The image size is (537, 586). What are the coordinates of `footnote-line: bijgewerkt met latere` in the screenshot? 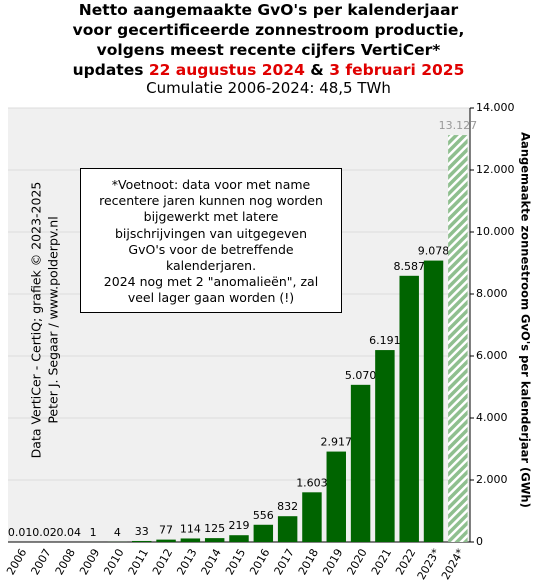 It's located at (211, 217).